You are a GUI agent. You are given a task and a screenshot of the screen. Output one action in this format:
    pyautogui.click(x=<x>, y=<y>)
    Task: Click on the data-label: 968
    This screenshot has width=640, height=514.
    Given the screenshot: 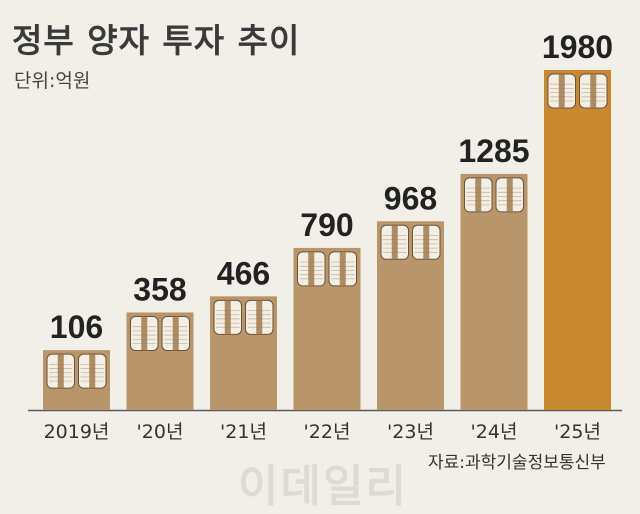 What is the action you would take?
    pyautogui.click(x=410, y=198)
    